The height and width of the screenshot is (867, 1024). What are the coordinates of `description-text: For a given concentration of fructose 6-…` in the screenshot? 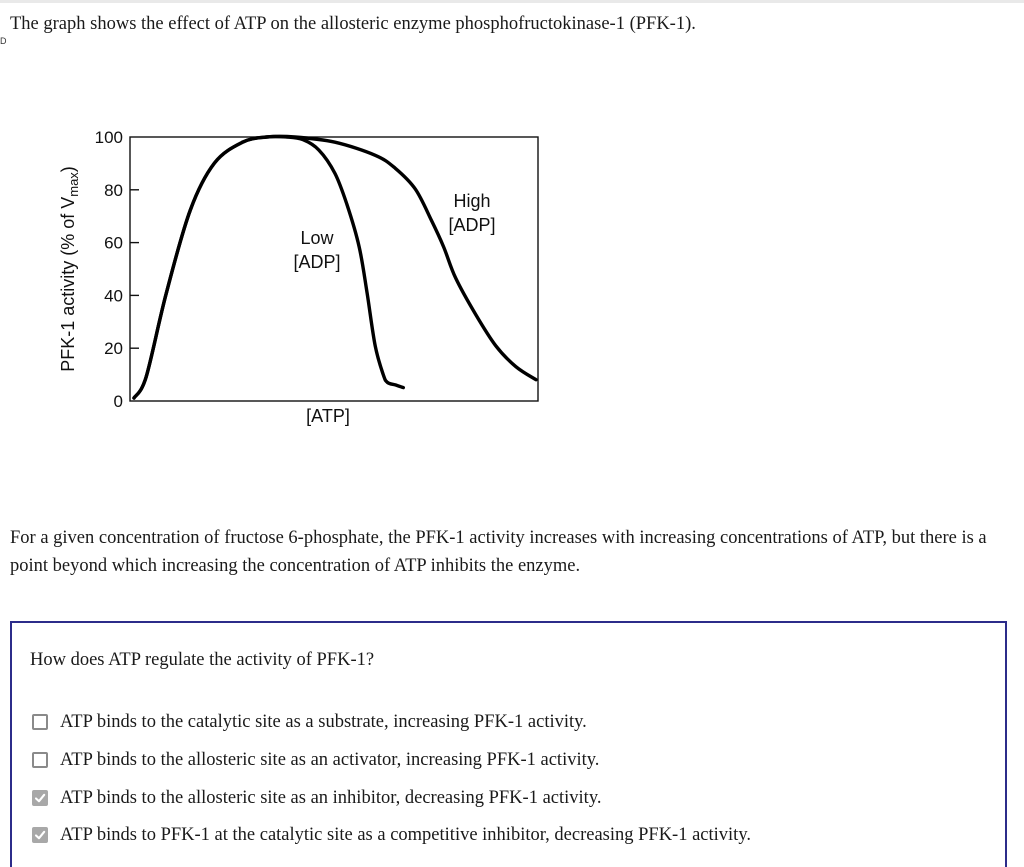 It's located at (498, 552).